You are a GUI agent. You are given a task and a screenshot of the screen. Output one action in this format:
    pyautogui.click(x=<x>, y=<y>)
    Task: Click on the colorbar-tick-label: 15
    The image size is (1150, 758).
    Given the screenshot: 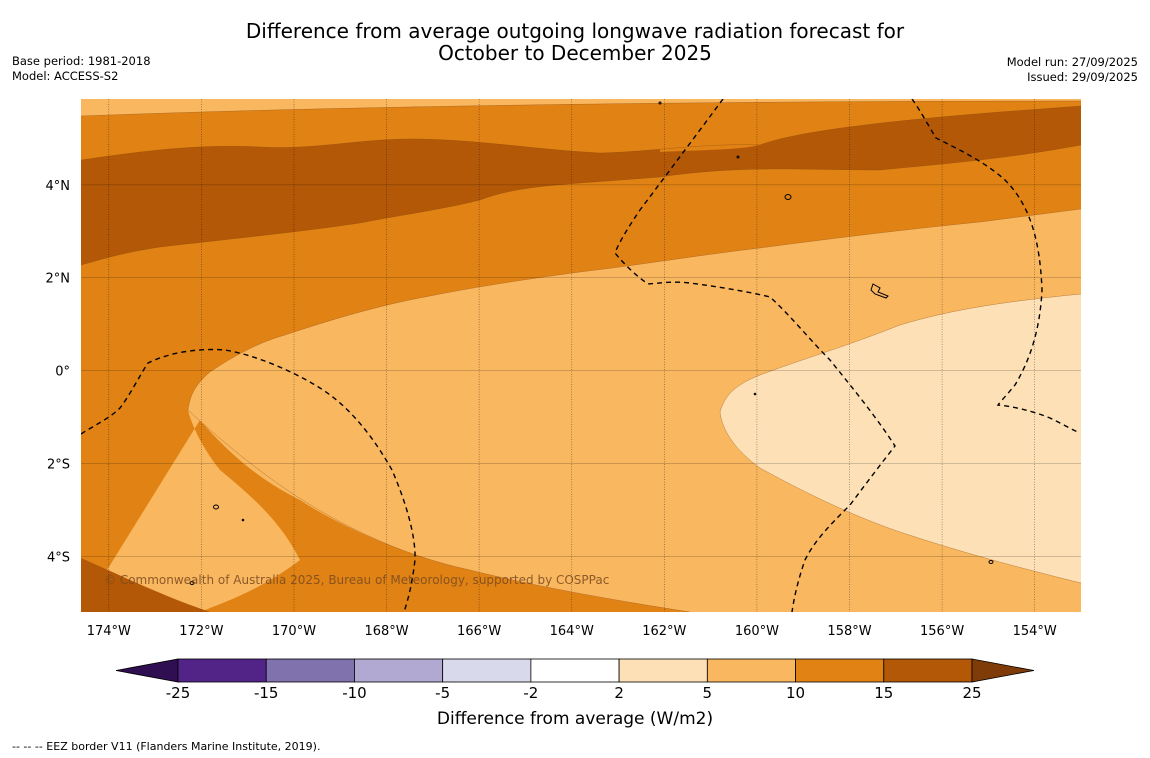 What is the action you would take?
    pyautogui.click(x=884, y=693)
    